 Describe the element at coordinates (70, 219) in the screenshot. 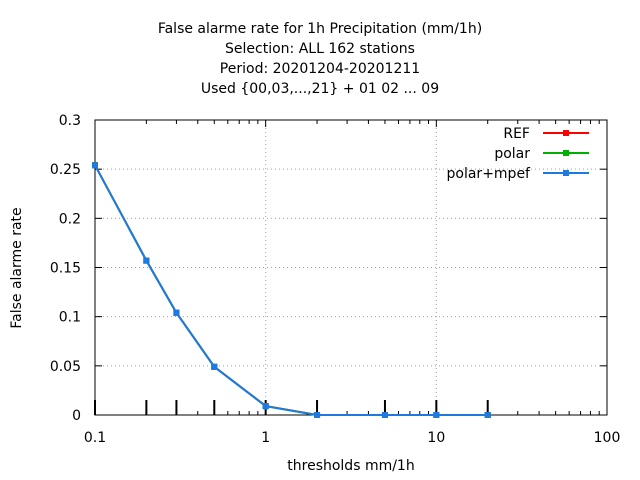

I see `y-tick-label: 0.2` at that location.